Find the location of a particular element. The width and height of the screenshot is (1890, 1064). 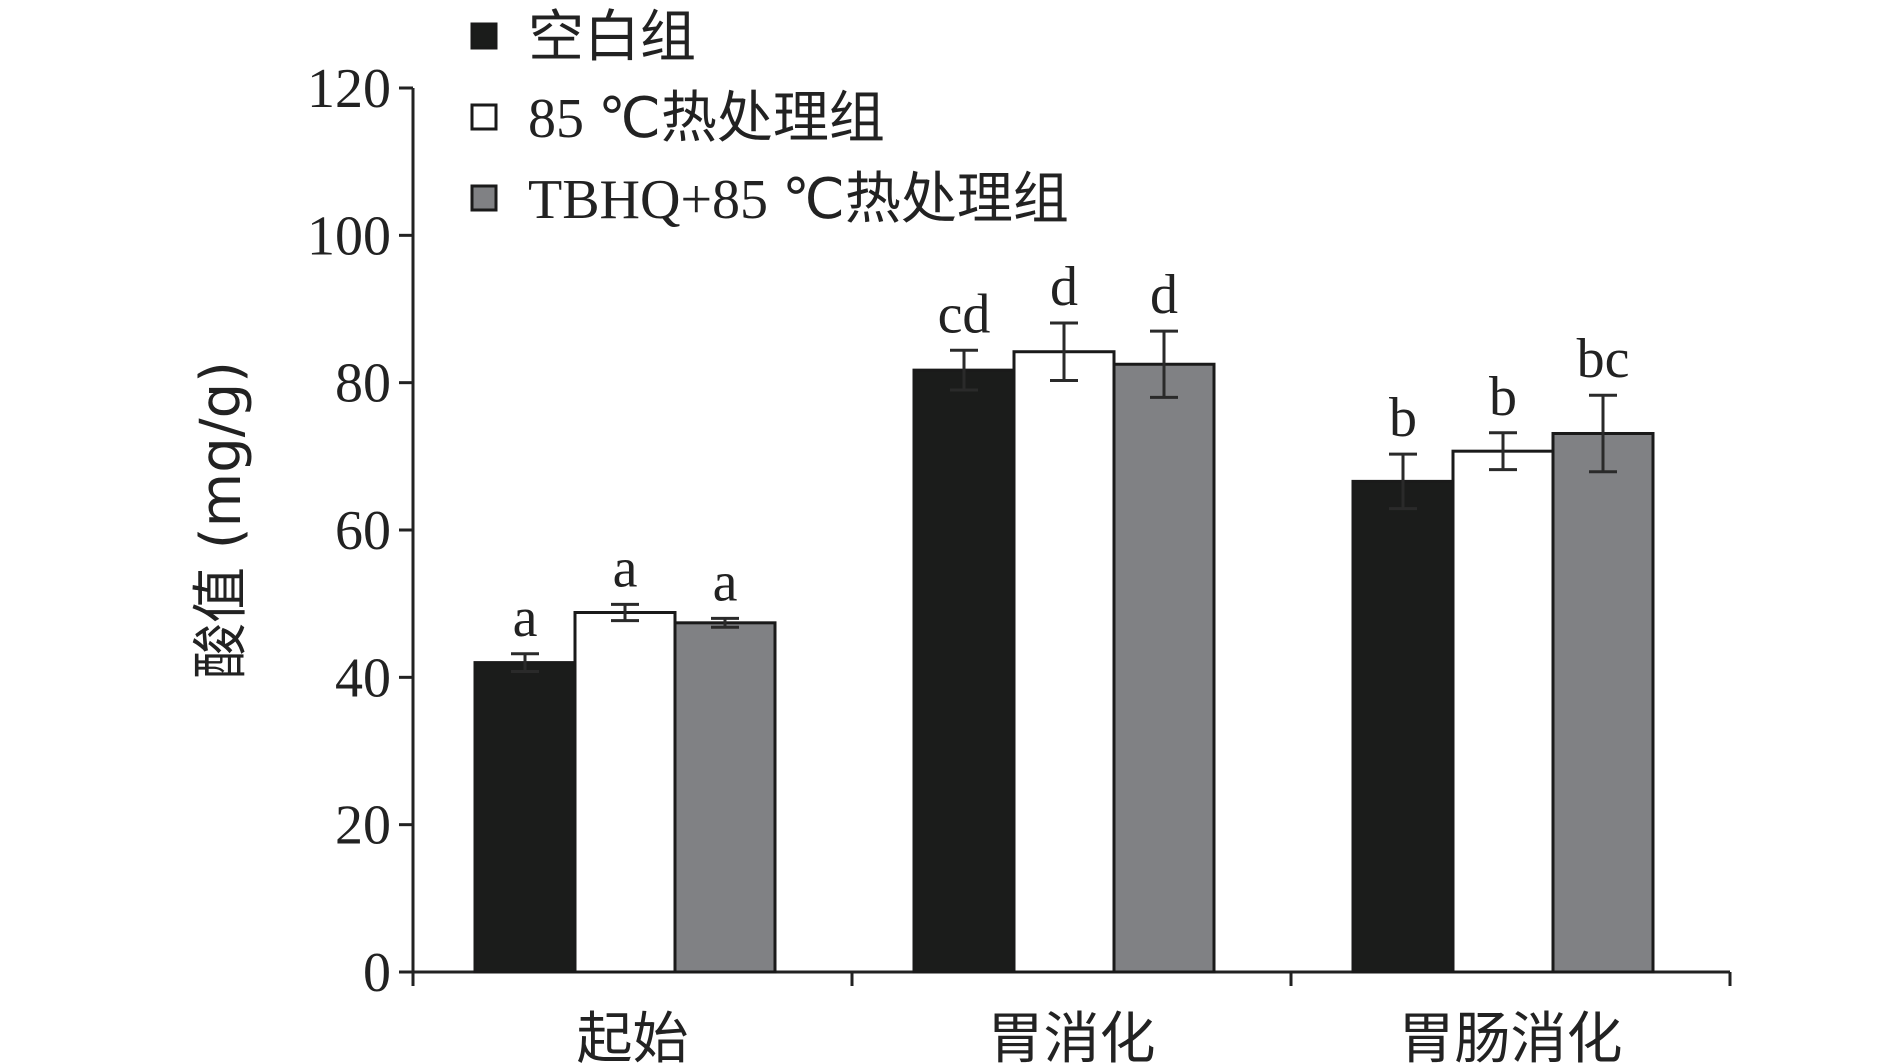

significance-letter: bc is located at coordinates (1603, 359).